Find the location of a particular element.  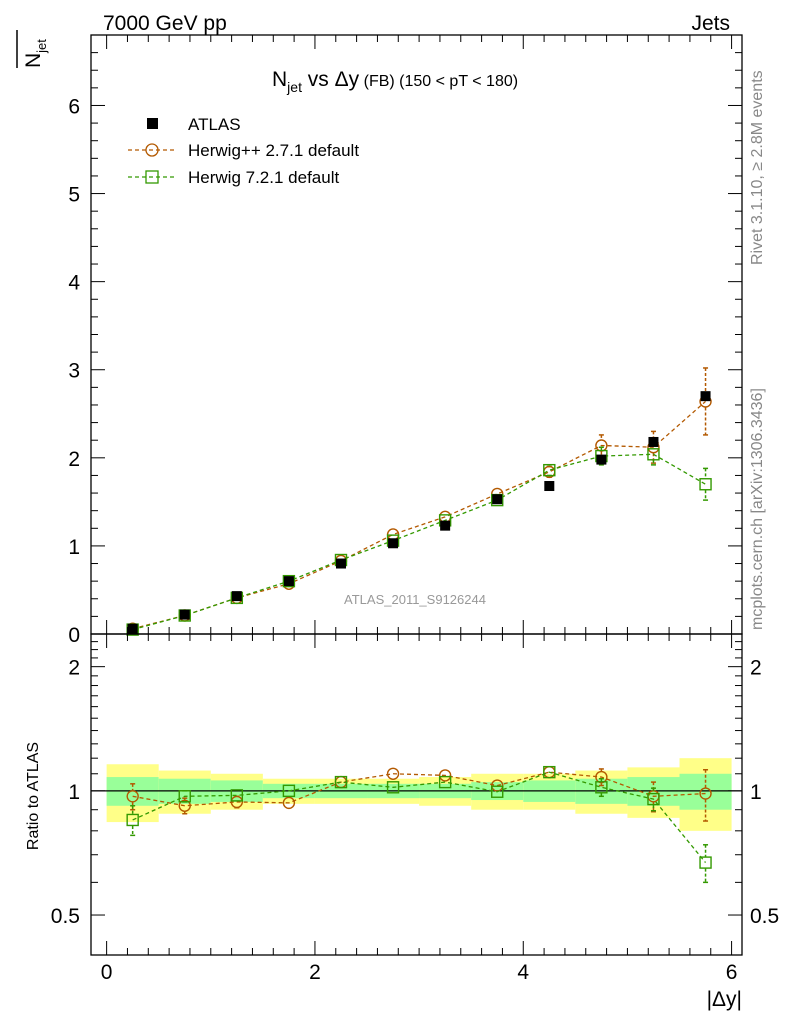

title-delta: Δy is located at coordinates (347, 79).